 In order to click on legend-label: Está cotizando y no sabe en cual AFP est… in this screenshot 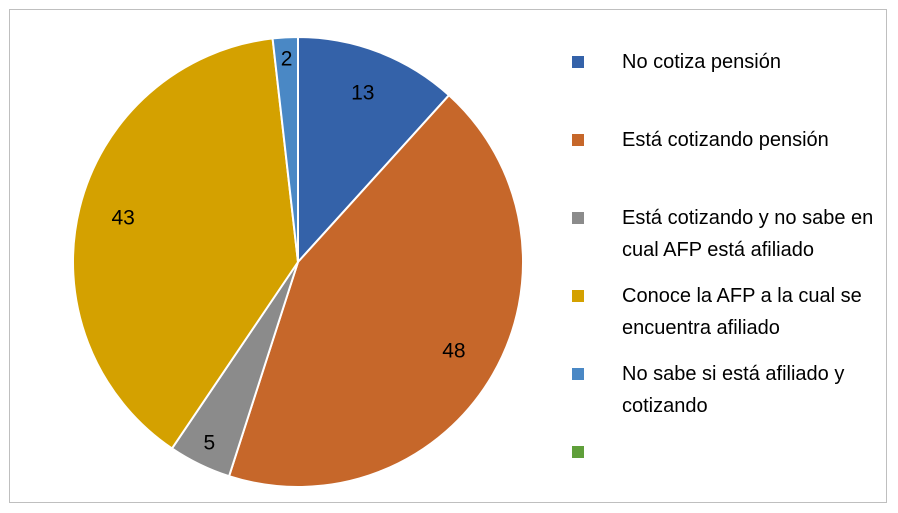, I will do `click(748, 234)`.